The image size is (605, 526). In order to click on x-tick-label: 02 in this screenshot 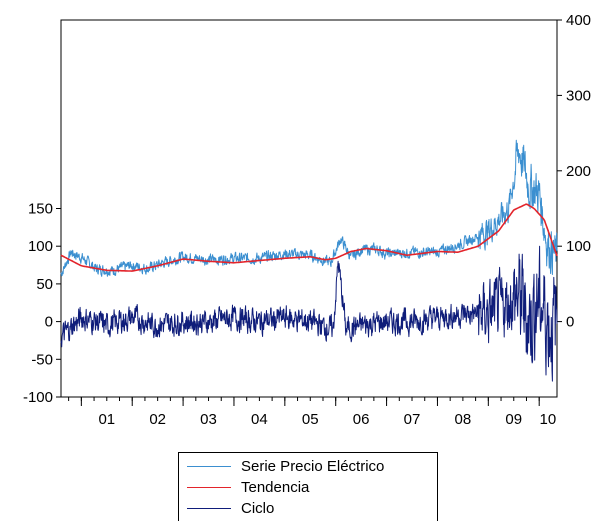, I will do `click(157, 419)`.